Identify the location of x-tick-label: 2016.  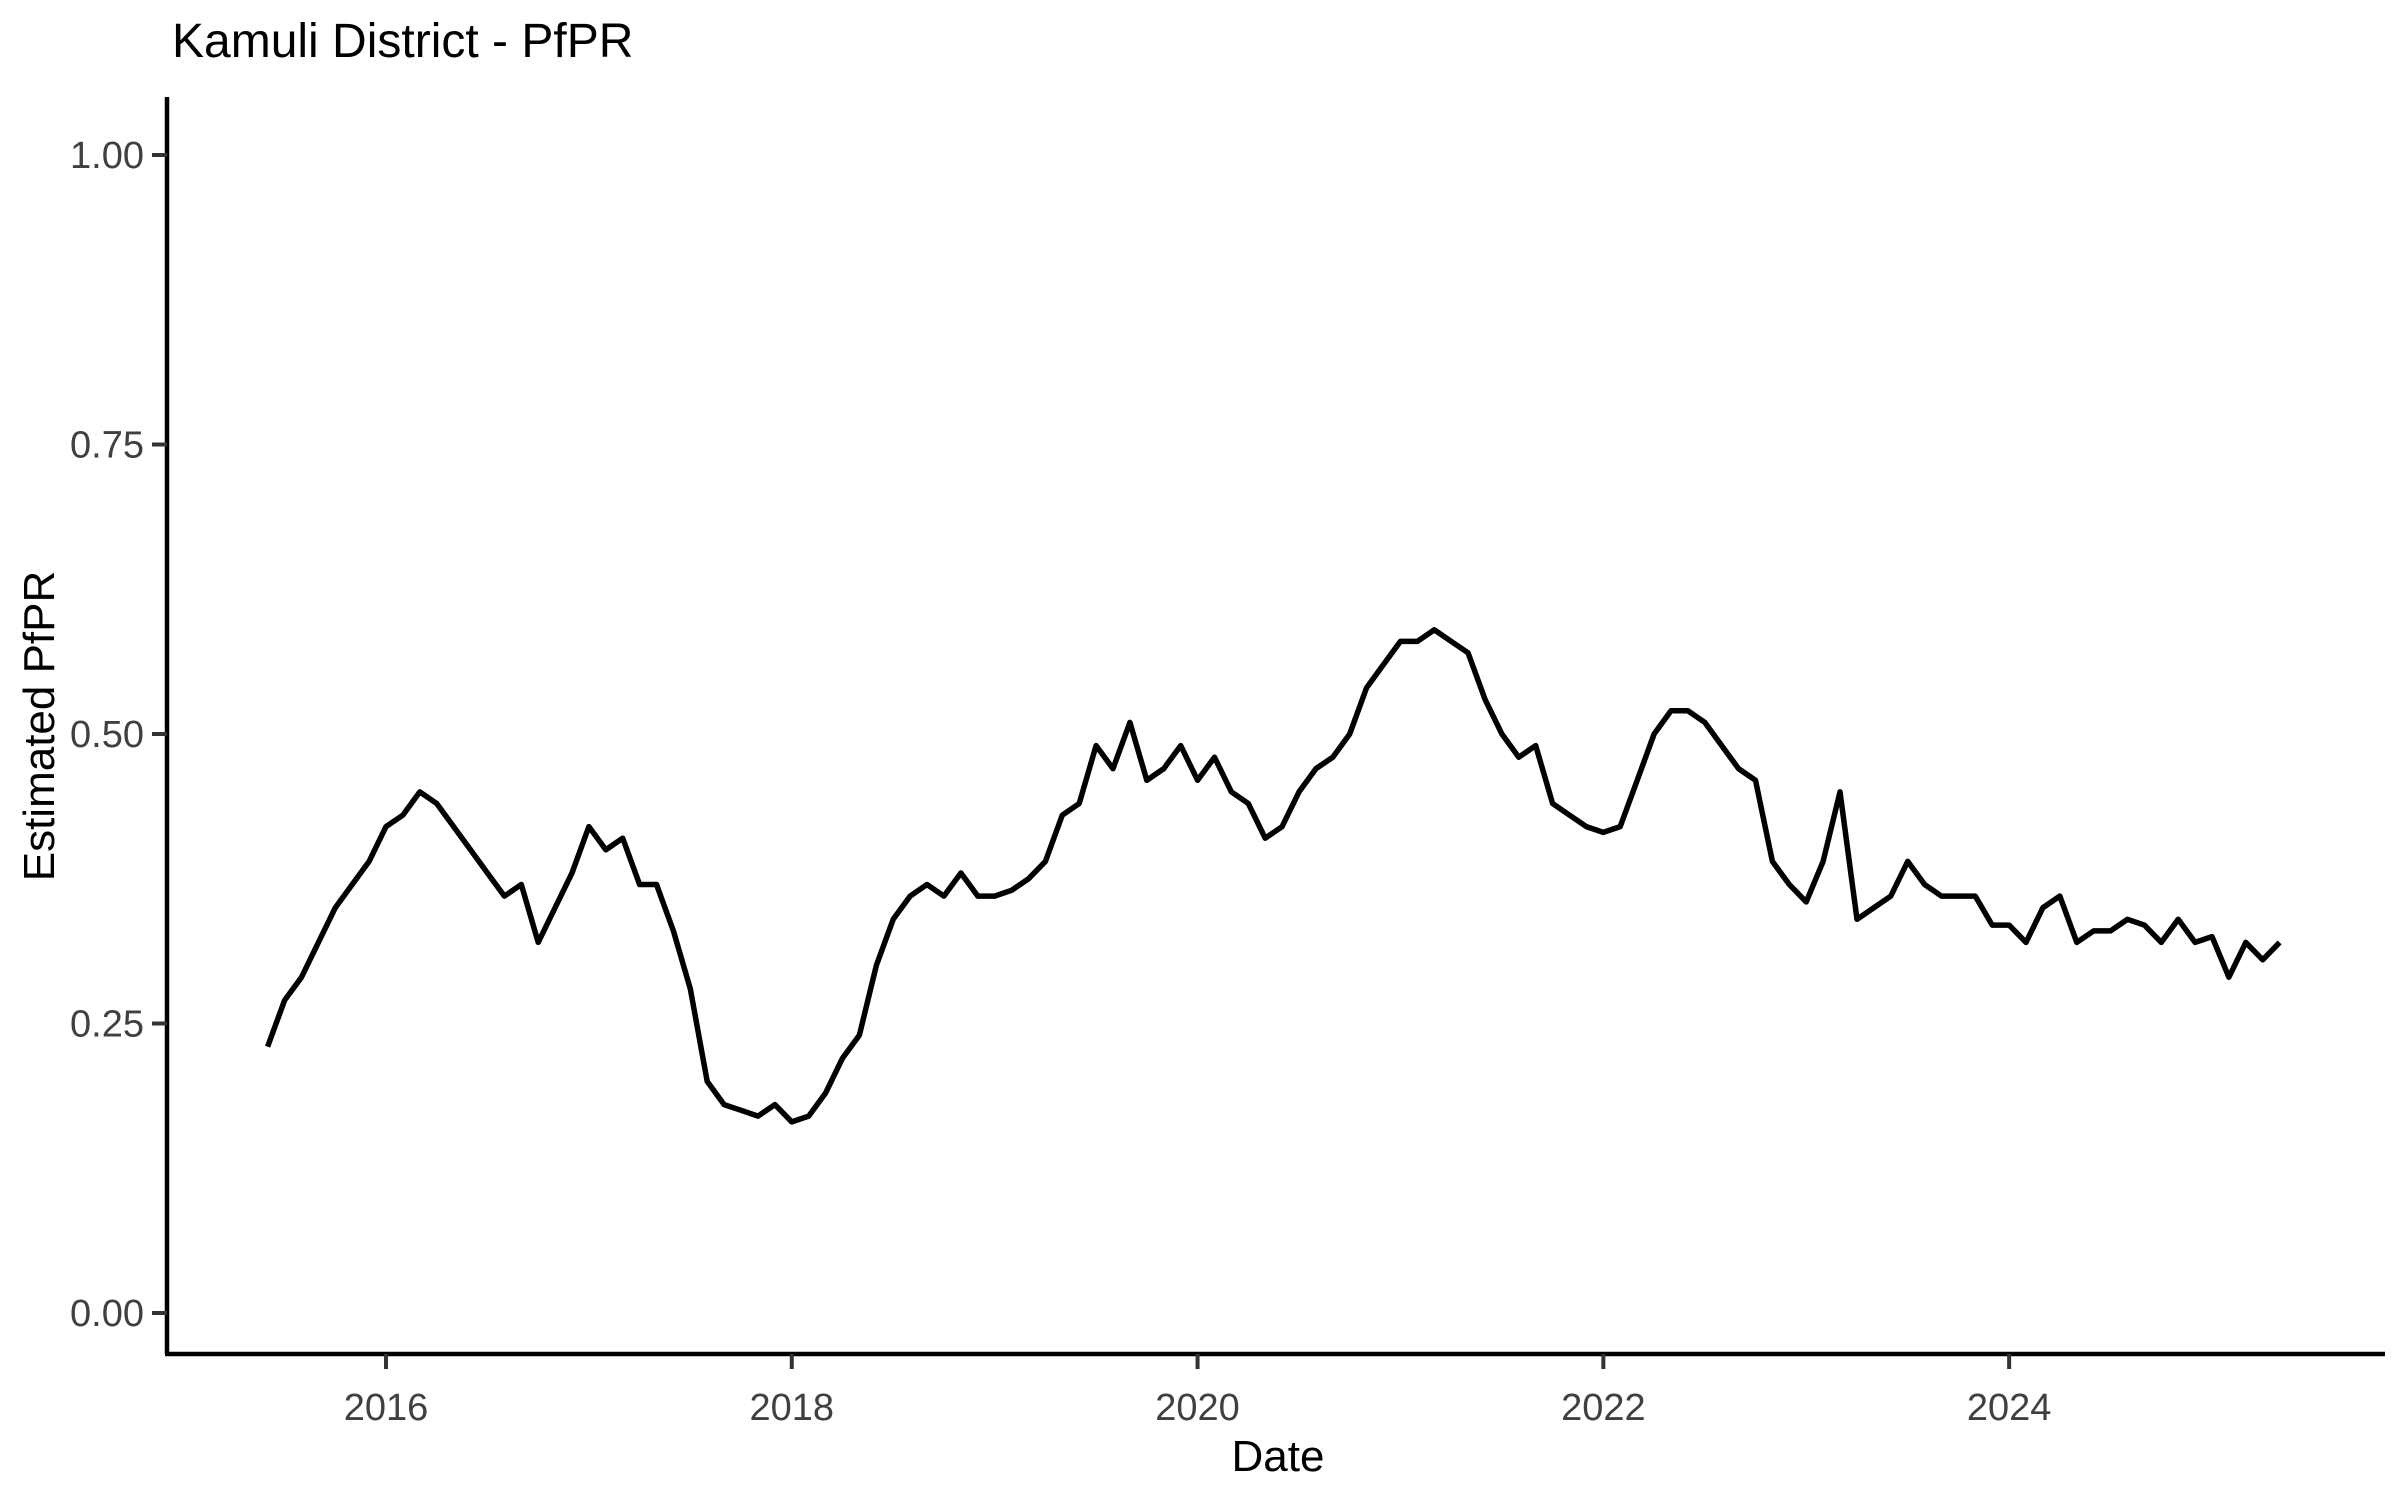
(386, 1408).